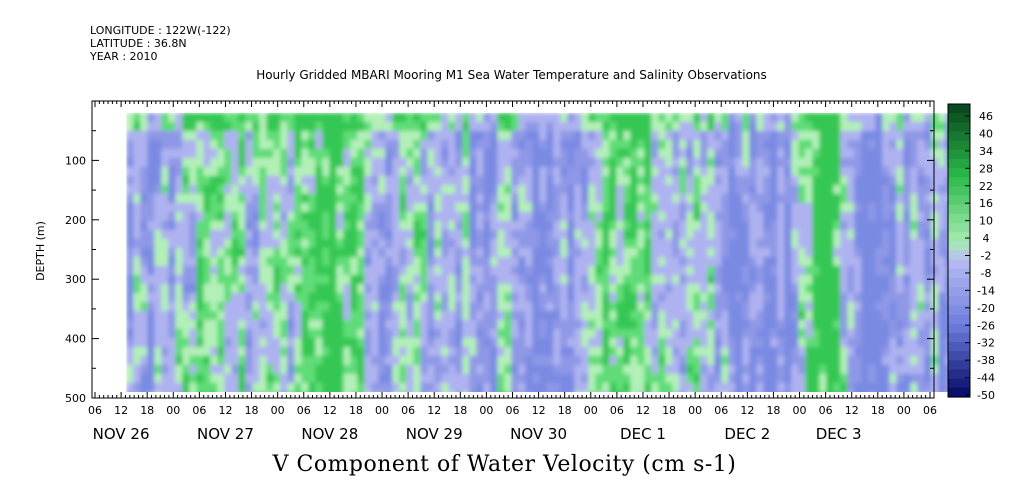 The image size is (1009, 504). What do you see at coordinates (959, 292) in the screenshot?
I see `colorbar-band` at bounding box center [959, 292].